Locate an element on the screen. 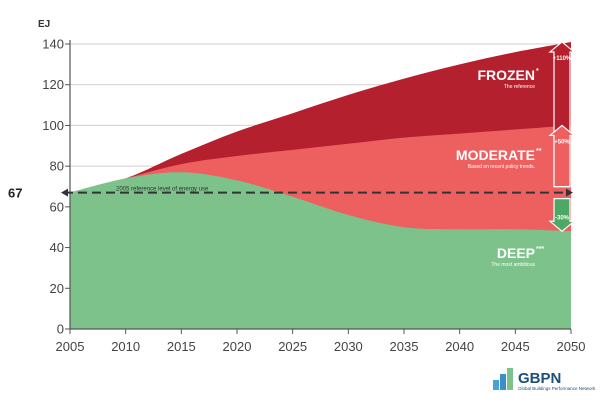 This screenshot has height=410, width=600. scenario-subtitle: The reference is located at coordinates (519, 87).